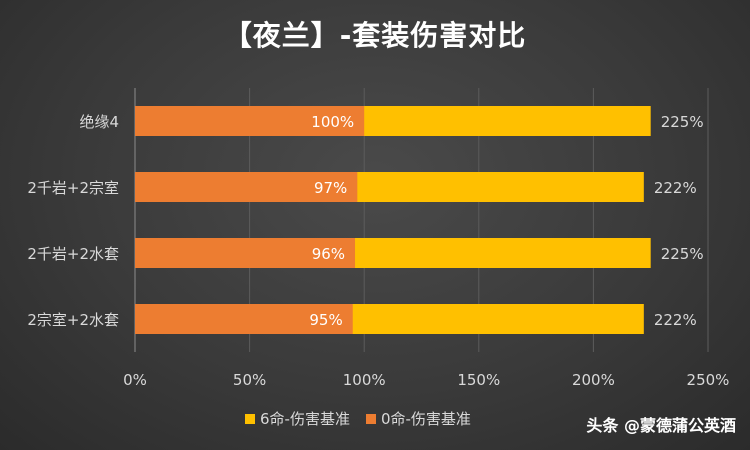 This screenshot has height=450, width=750. I want to click on data-label-0ming: 95%, so click(325, 320).